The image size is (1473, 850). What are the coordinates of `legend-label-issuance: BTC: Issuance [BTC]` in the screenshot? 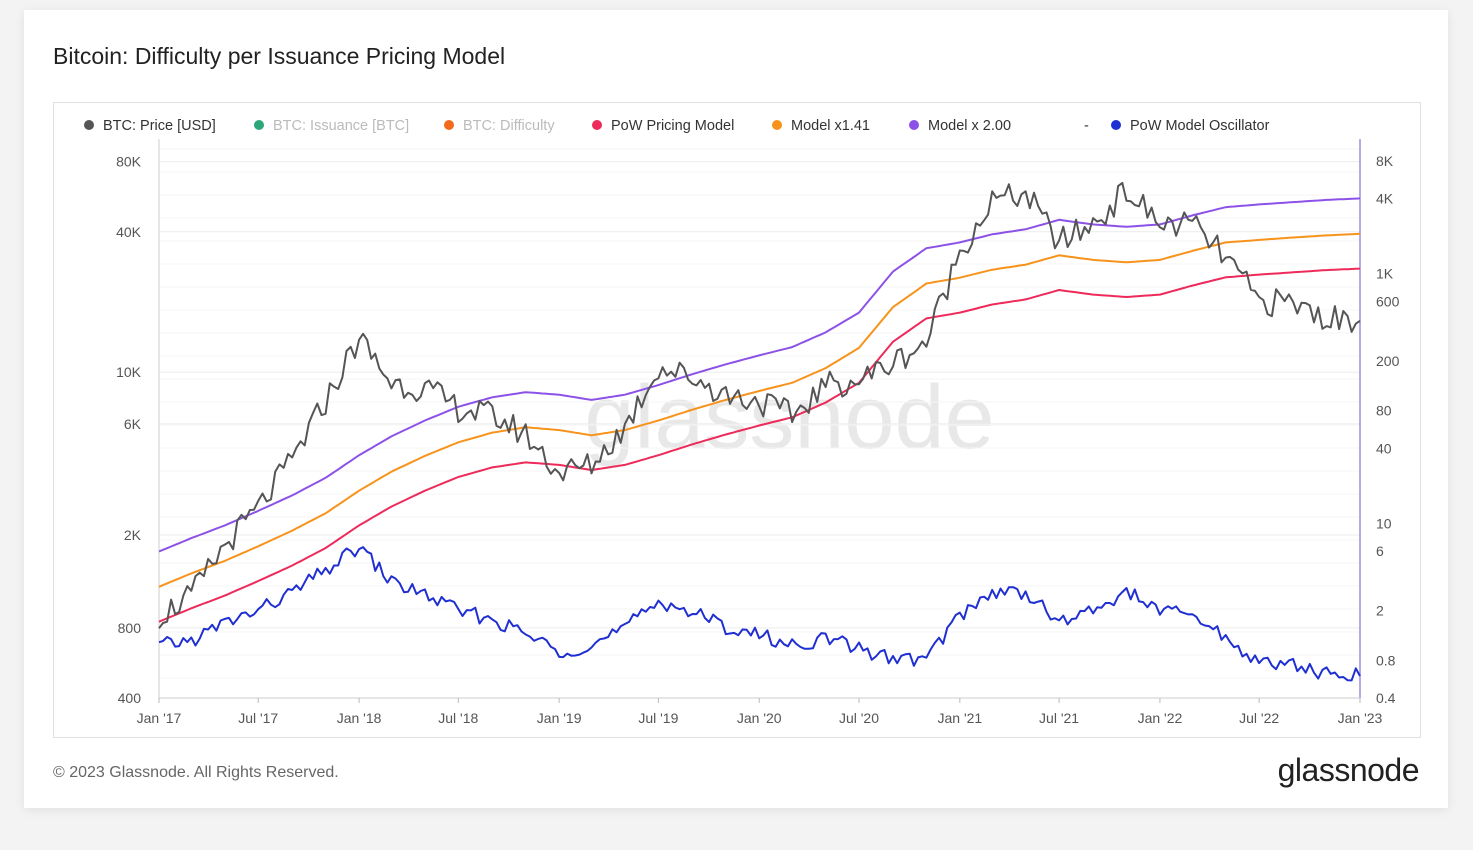 It's located at (341, 126).